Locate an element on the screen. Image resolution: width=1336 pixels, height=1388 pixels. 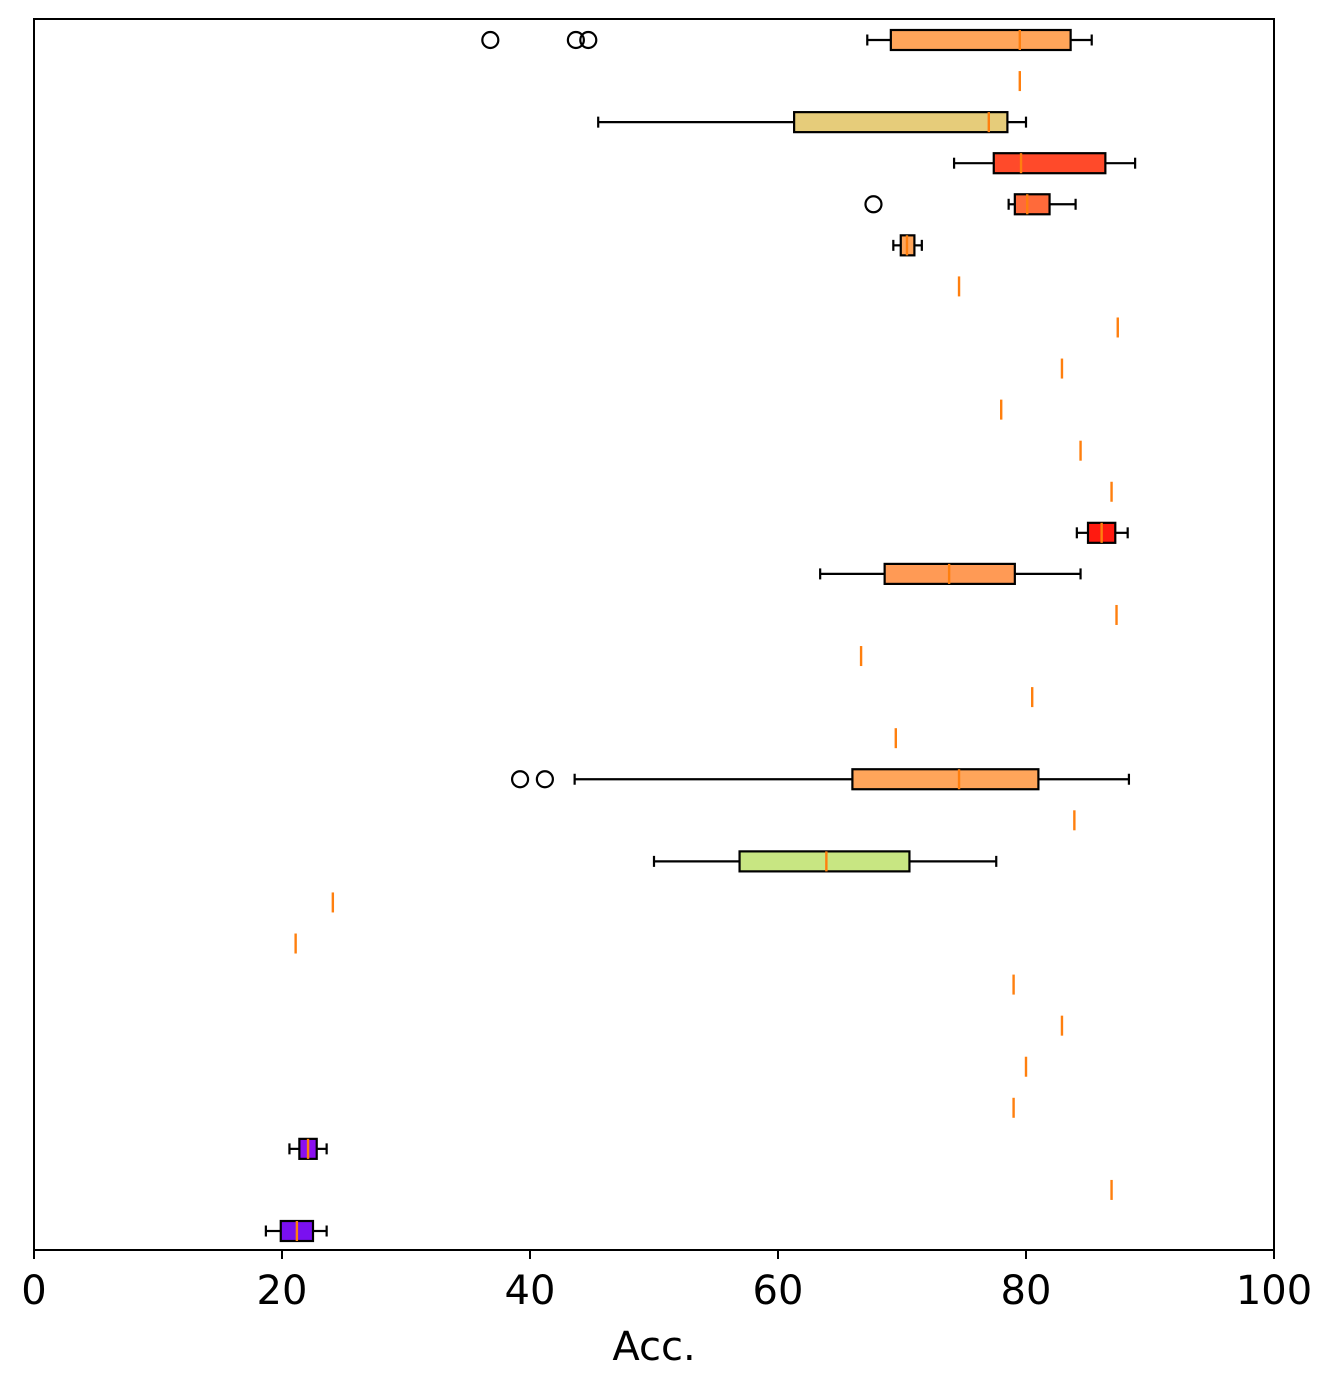
x-axis: 0 20 40 60 80 100 is located at coordinates (666, 1282).